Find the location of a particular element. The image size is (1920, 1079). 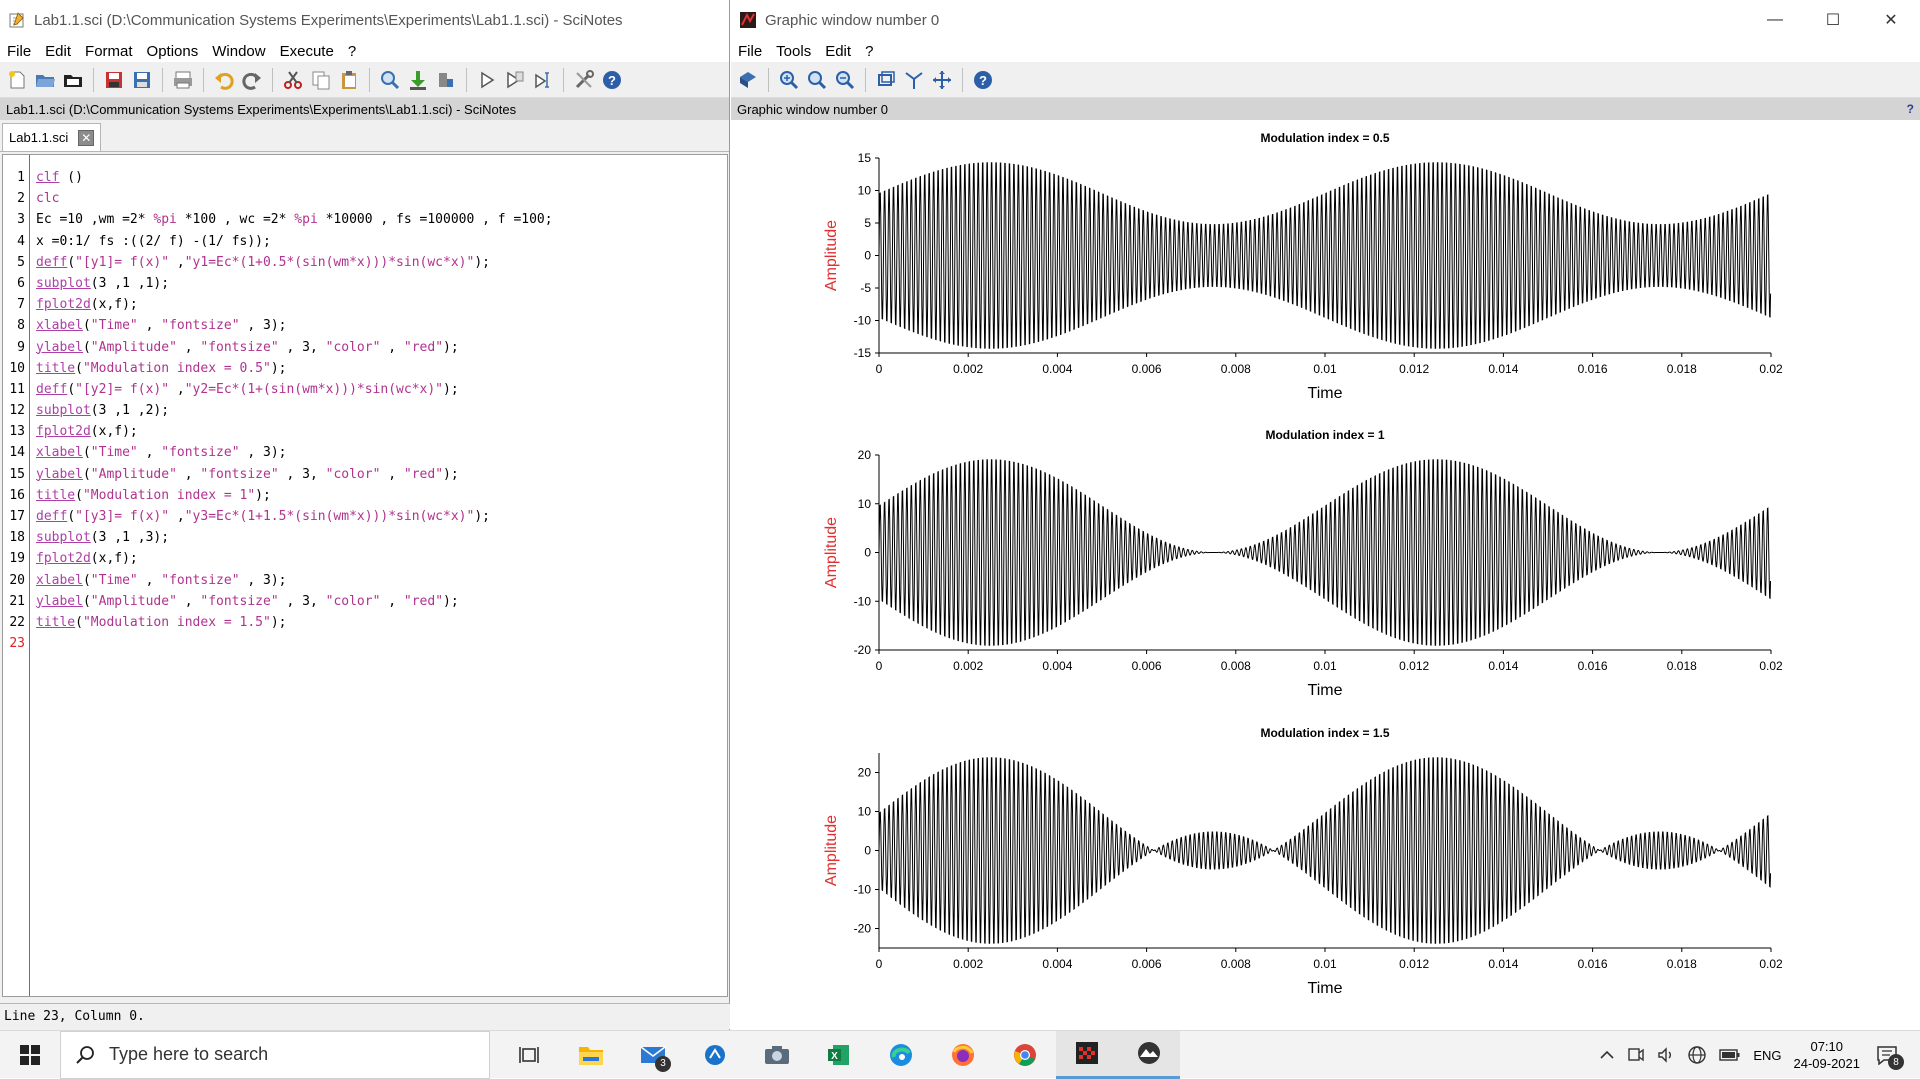

minimize-icon: — is located at coordinates (1775, 19).